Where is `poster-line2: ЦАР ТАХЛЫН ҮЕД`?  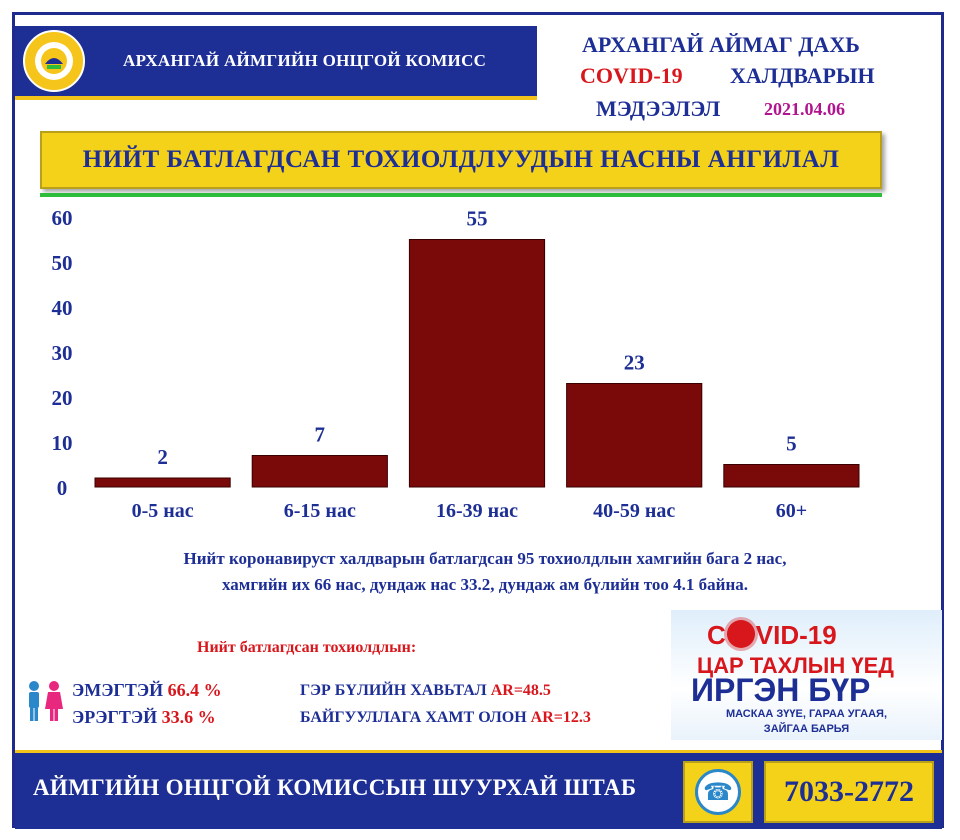 poster-line2: ЦАР ТАХЛЫН ҮЕД is located at coordinates (795, 665).